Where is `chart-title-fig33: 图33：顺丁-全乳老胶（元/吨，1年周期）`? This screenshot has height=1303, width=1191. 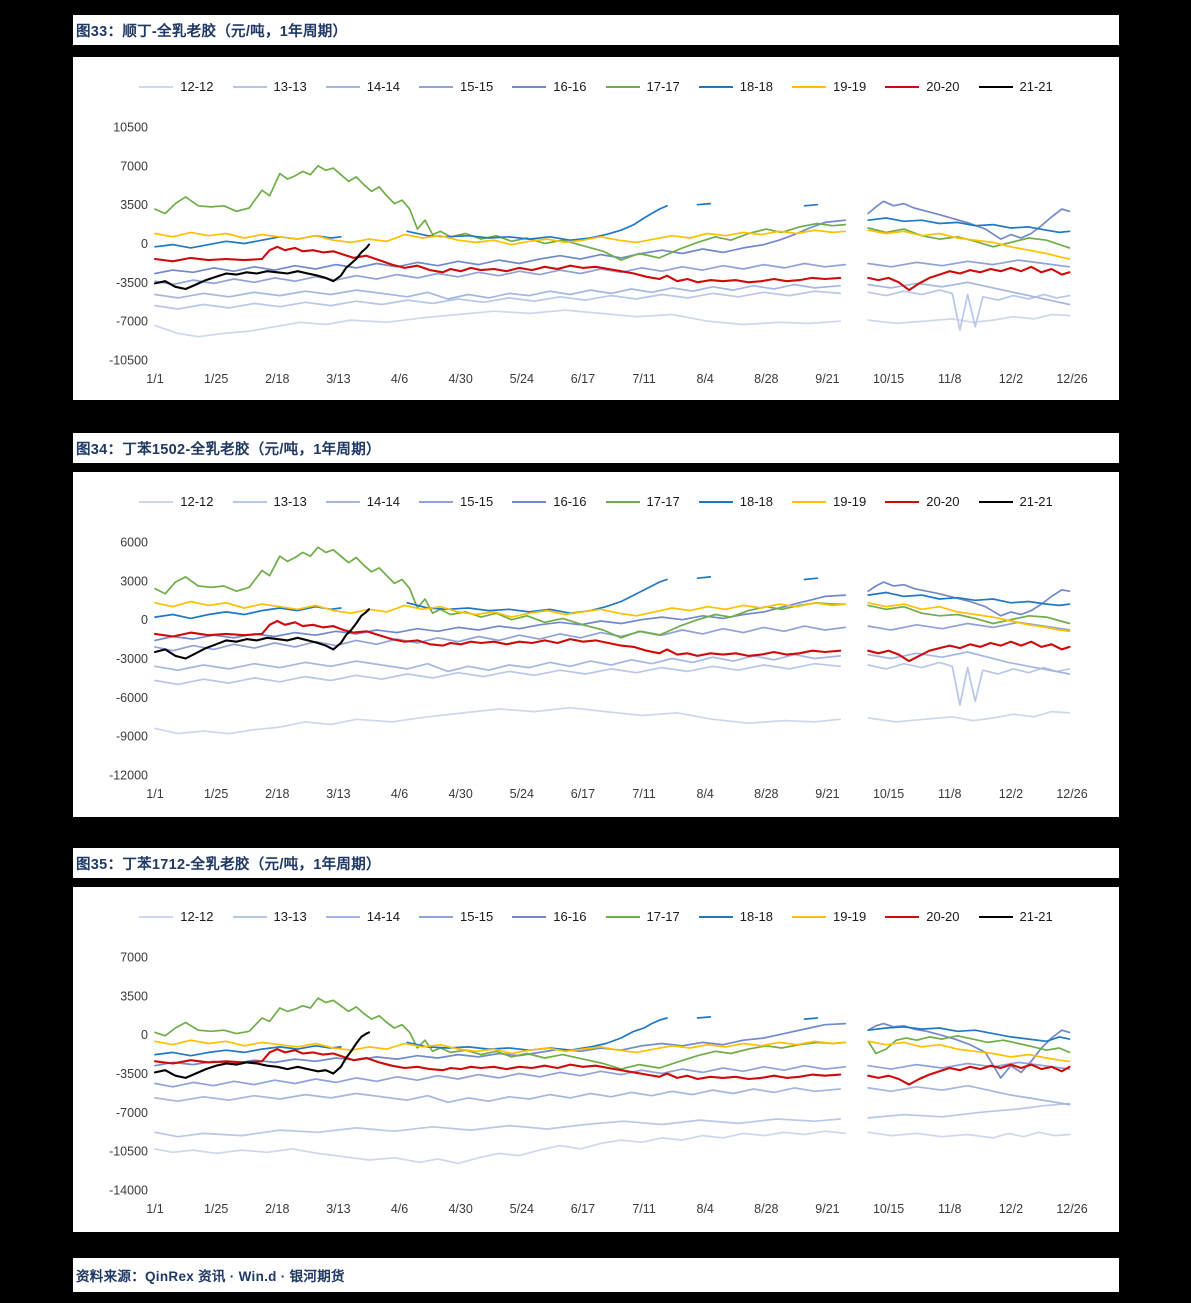
chart-title-fig33: 图33：顺丁-全乳老胶（元/吨，1年周期） is located at coordinates (596, 30).